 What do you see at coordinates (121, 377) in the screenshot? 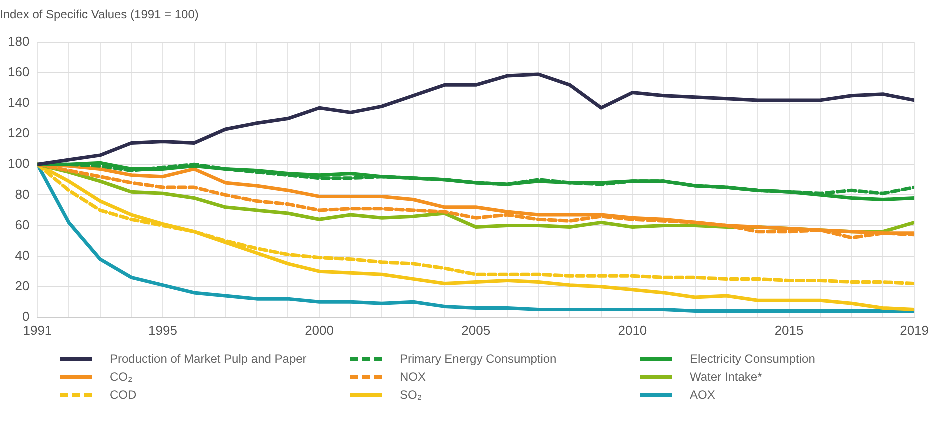
I see `legend-label: CO₂` at bounding box center [121, 377].